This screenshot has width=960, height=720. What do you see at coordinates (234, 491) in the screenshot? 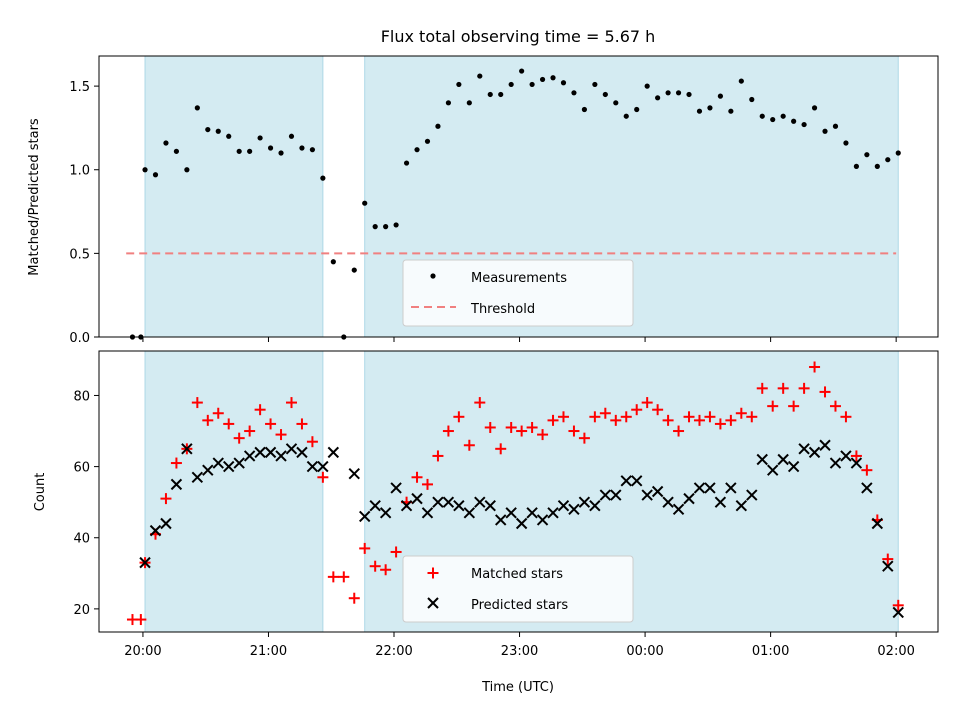
I see `shaded-interval` at bounding box center [234, 491].